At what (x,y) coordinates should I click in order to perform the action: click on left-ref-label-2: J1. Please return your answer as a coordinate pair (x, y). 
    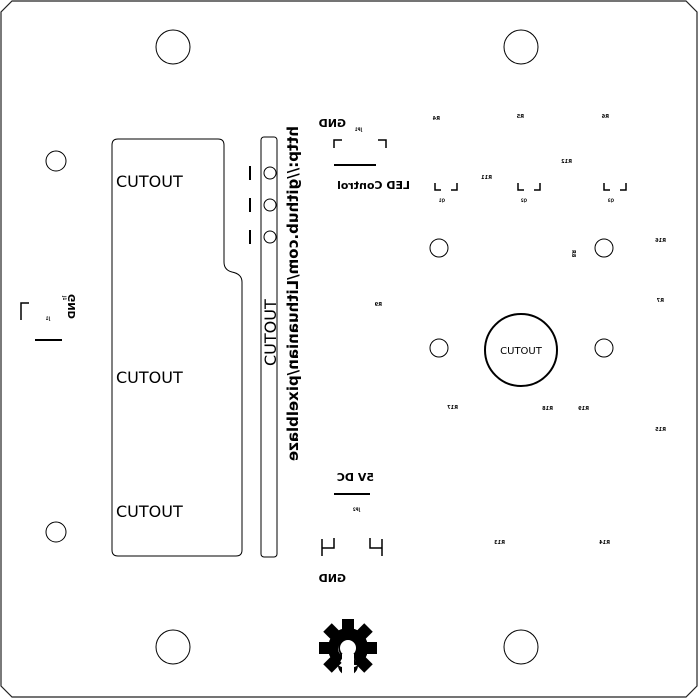
    Looking at the image, I should click on (48, 318).